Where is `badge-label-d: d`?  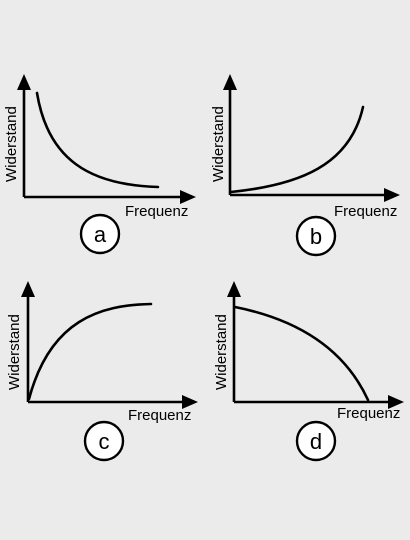 badge-label-d: d is located at coordinates (316, 441).